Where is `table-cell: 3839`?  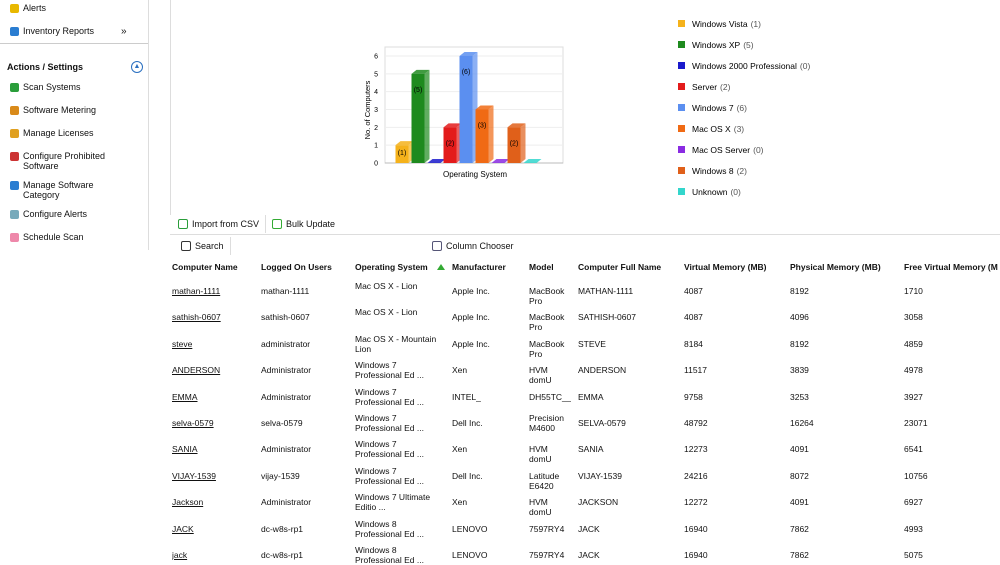 table-cell: 3839 is located at coordinates (799, 370).